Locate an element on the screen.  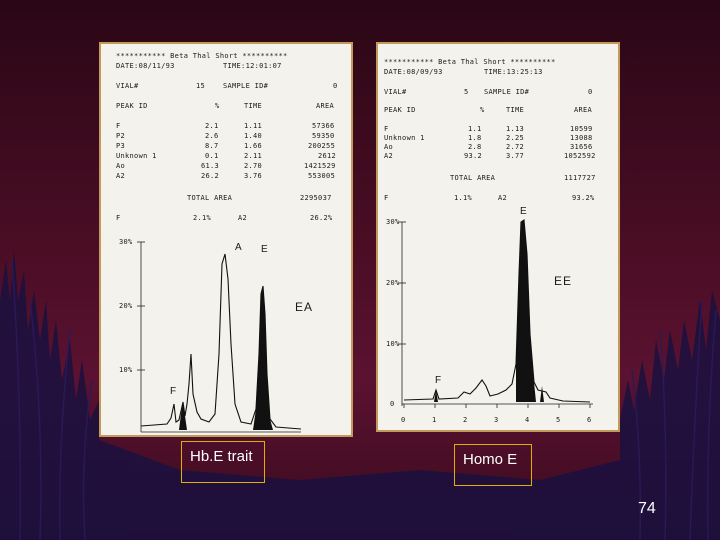
caption-homo-e: Homo E is located at coordinates (493, 465).